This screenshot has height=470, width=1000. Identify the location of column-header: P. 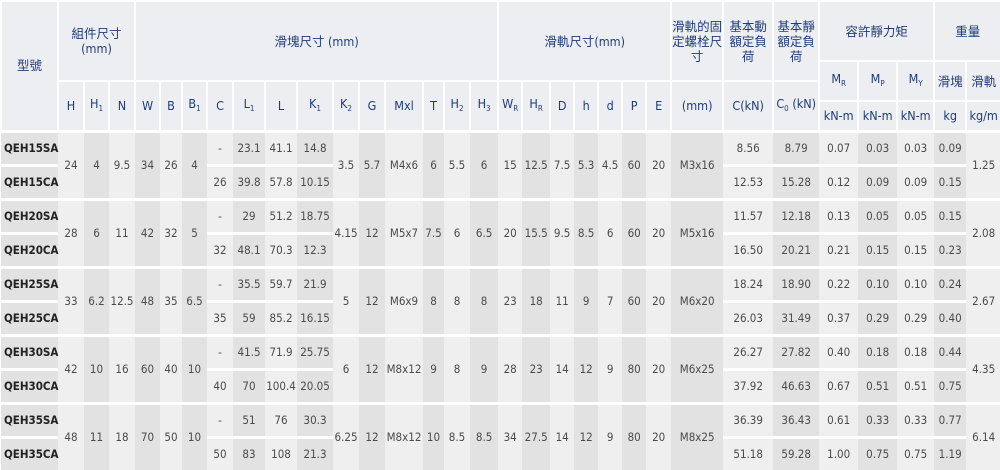
(634, 106).